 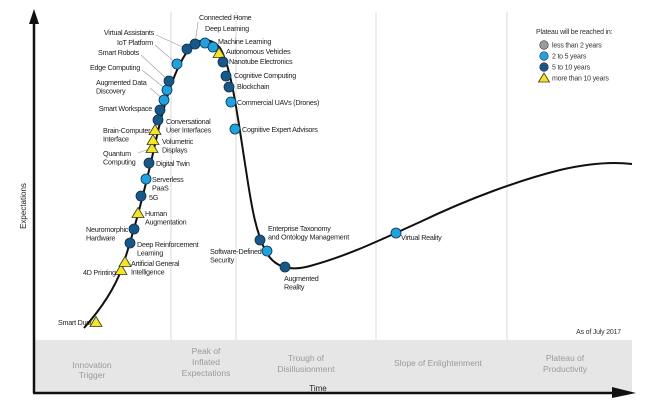 What do you see at coordinates (306, 369) in the screenshot?
I see `phase-label: Disillusionment` at bounding box center [306, 369].